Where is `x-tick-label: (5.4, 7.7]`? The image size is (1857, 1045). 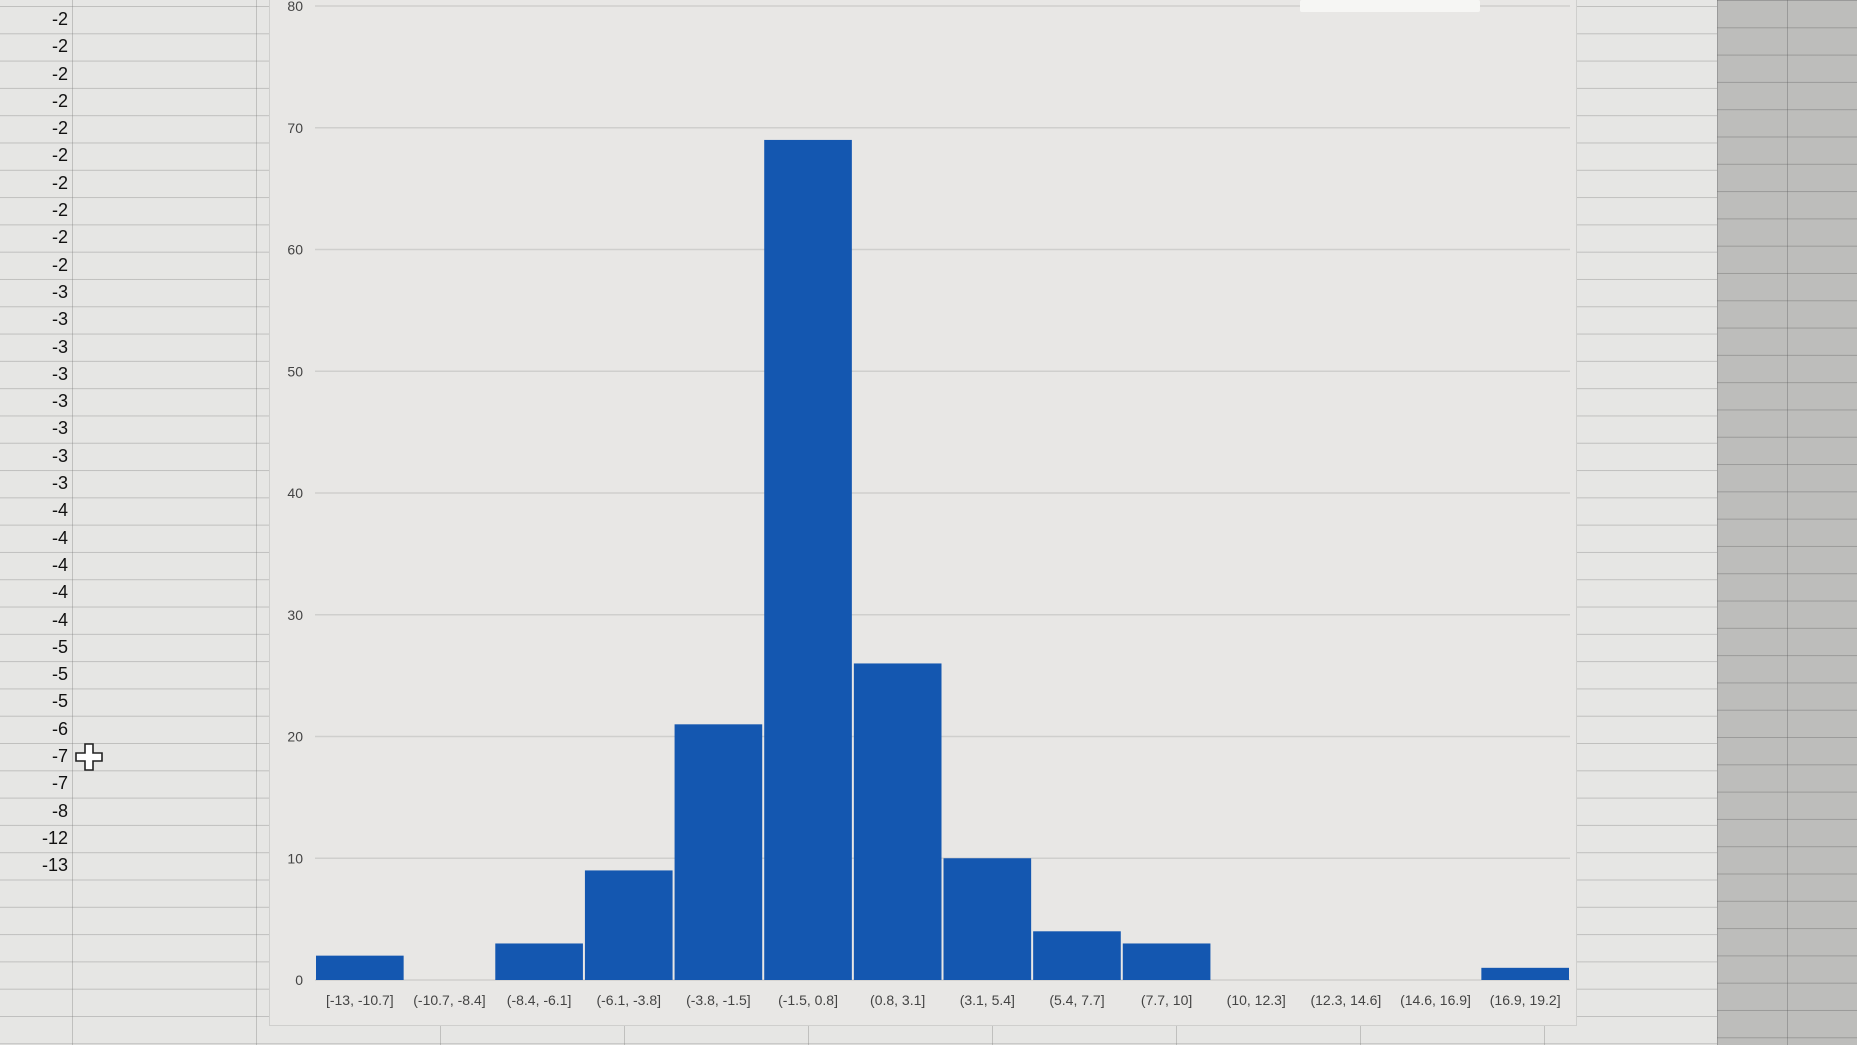 x-tick-label: (5.4, 7.7] is located at coordinates (1076, 1000).